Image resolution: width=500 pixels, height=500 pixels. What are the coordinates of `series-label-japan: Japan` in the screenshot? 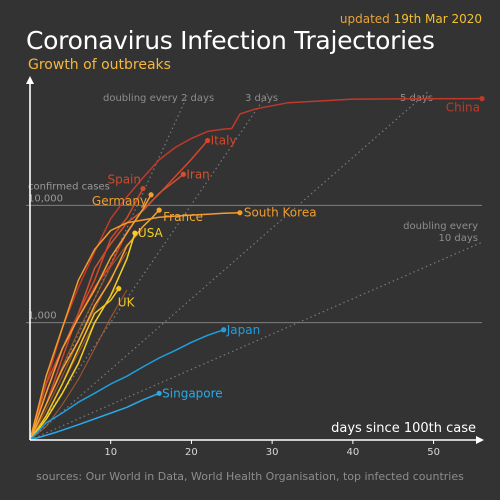 It's located at (243, 330).